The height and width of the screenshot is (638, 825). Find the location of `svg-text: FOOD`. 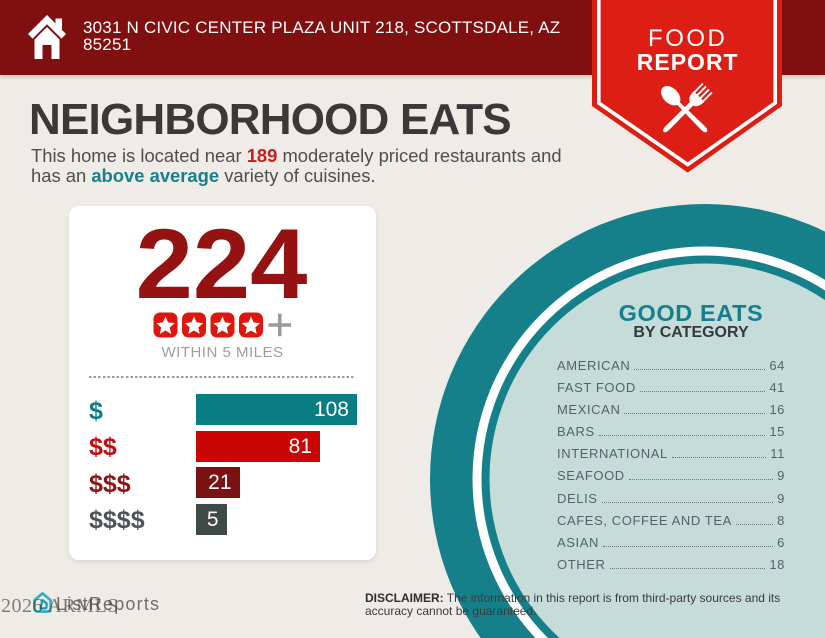

svg-text: FOOD is located at coordinates (687, 38).